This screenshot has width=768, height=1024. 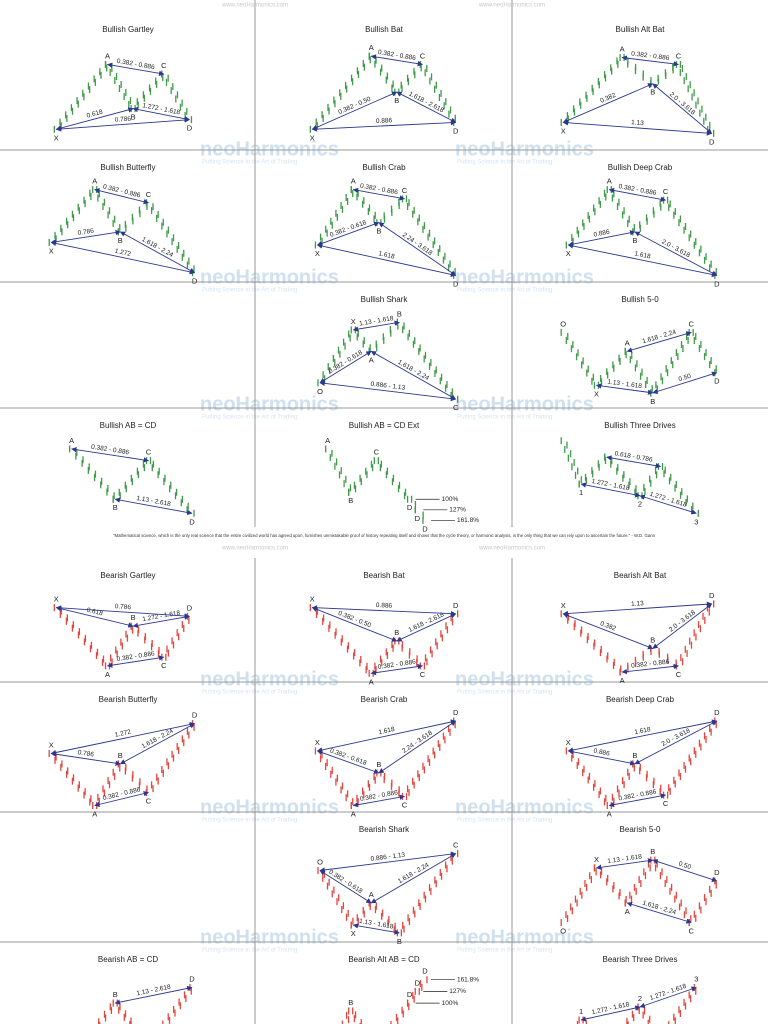 I want to click on ratio-label: 1.13, so click(x=637, y=604).